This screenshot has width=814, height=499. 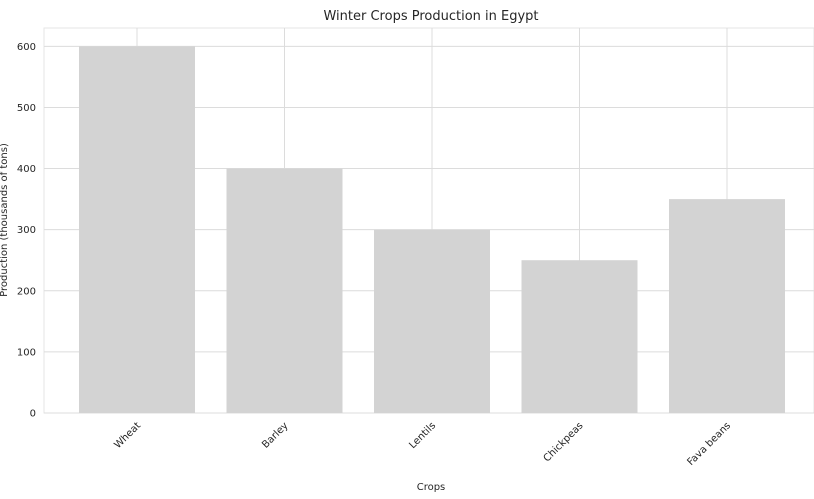 What do you see at coordinates (275, 435) in the screenshot?
I see `x-tick-label: Barley` at bounding box center [275, 435].